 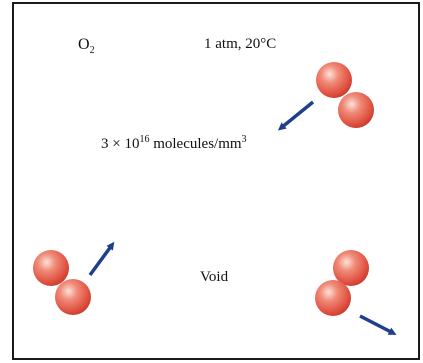 What do you see at coordinates (356, 292) in the screenshot?
I see `oxygen-molecule-bottom-right` at bounding box center [356, 292].